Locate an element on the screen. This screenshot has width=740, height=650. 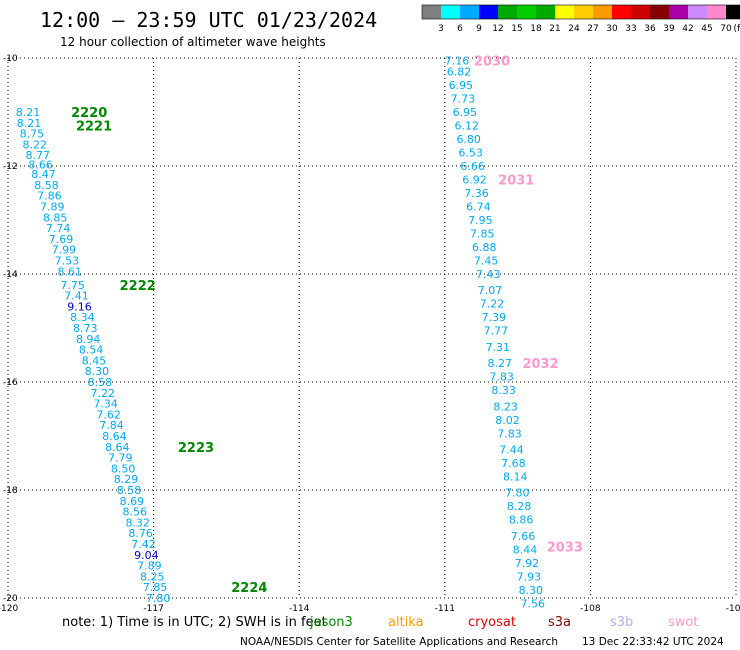
y-tick-label: -20 is located at coordinates (10, 599).